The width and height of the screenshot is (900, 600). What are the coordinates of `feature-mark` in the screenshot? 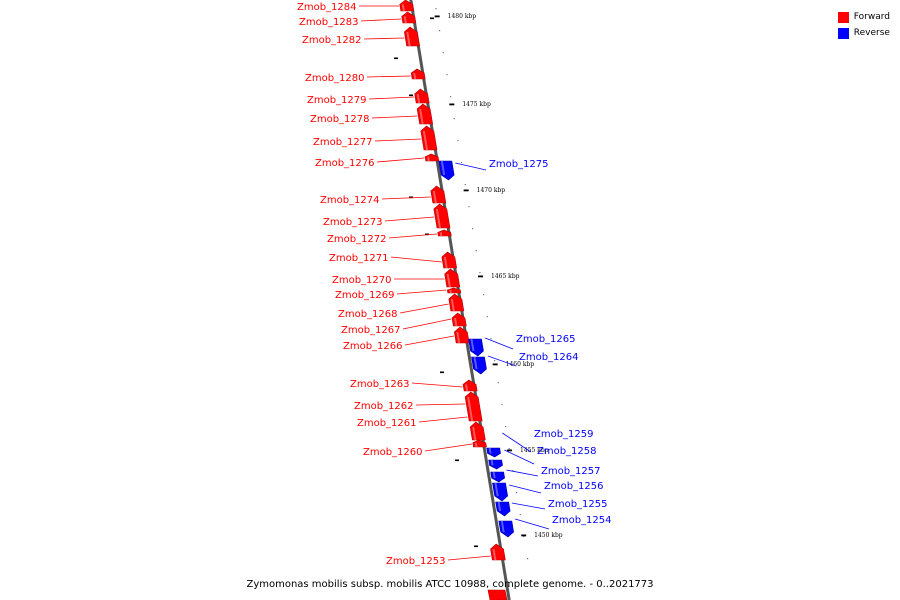 It's located at (411, 95).